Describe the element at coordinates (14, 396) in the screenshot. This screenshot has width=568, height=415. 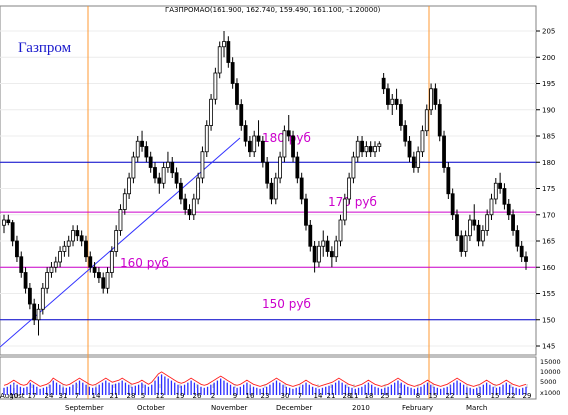
I see `x-tick-label: 10` at that location.